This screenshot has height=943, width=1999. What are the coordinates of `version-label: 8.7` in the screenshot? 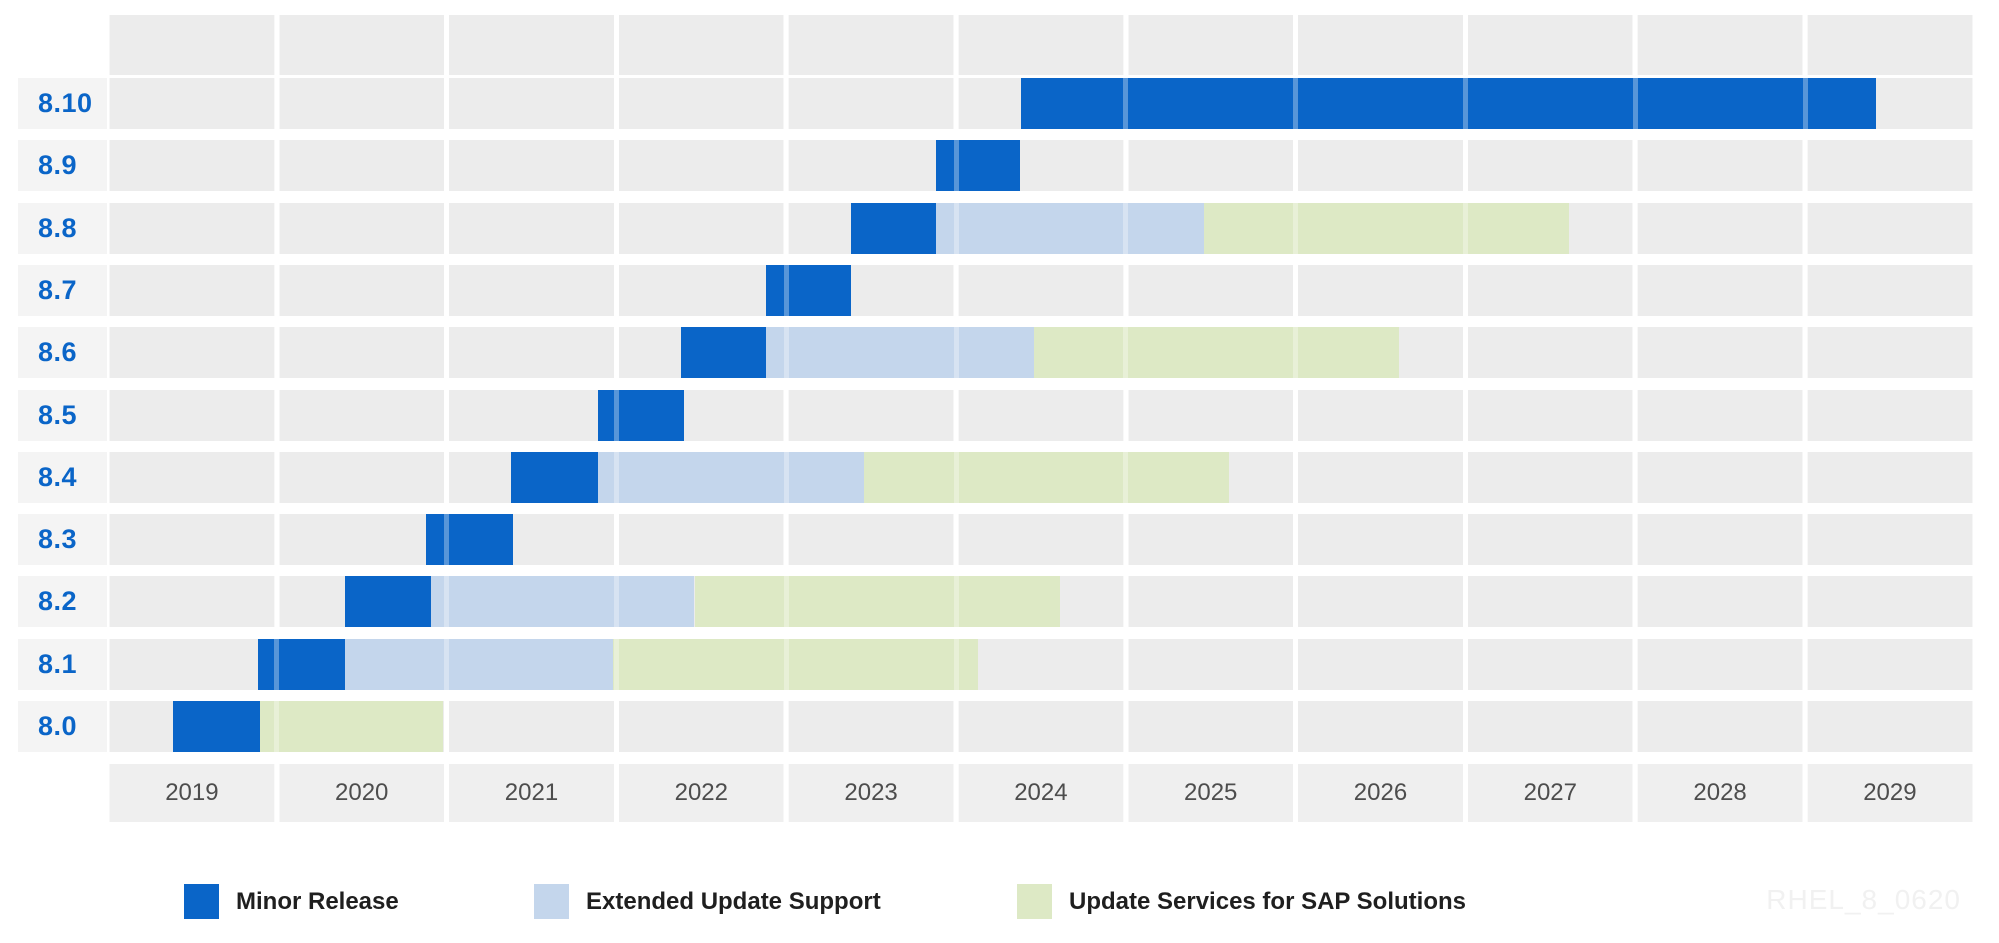 It's located at (58, 289).